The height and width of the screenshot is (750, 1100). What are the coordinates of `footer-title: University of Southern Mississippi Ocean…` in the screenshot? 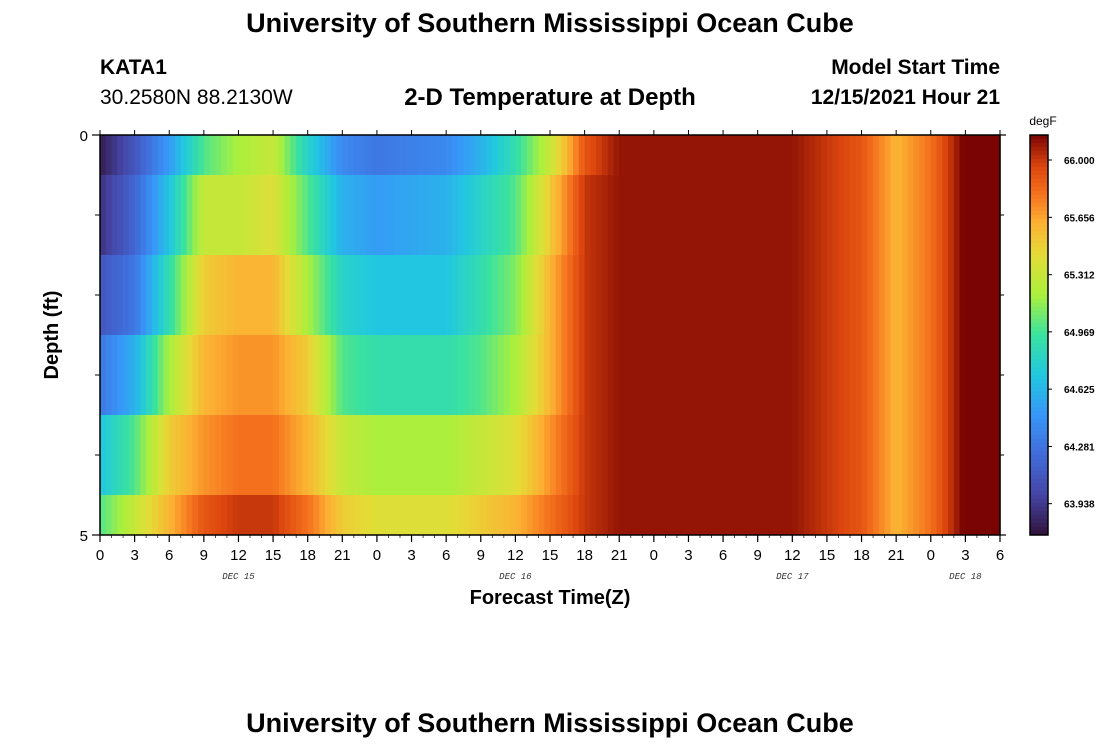 It's located at (550, 723).